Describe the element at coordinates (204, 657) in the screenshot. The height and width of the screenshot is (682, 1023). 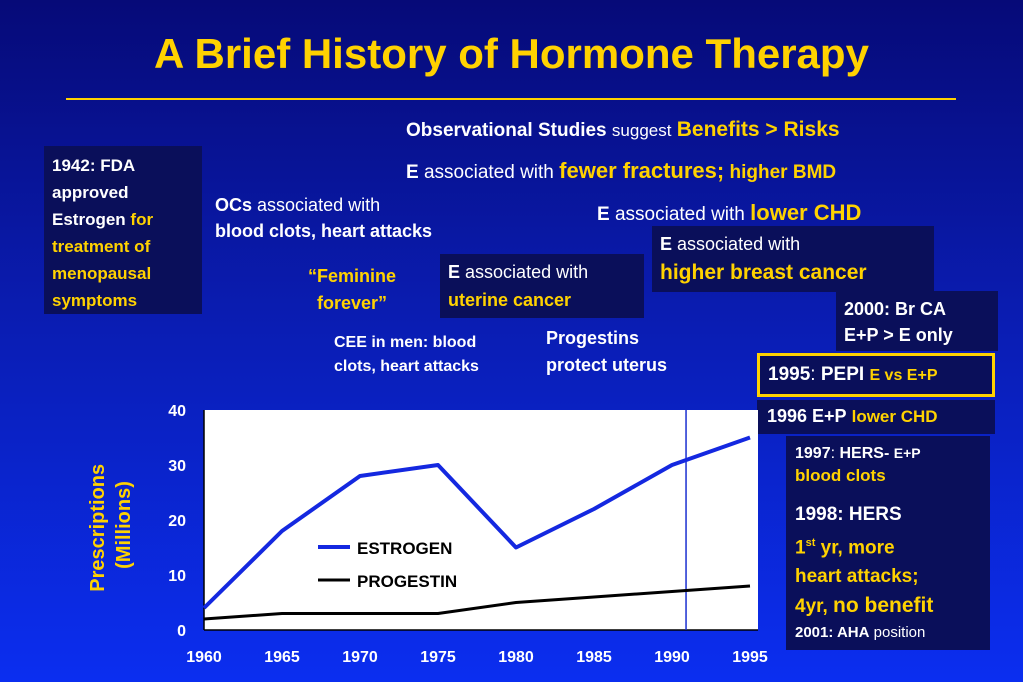
I see `x-tick-label: 1960` at that location.